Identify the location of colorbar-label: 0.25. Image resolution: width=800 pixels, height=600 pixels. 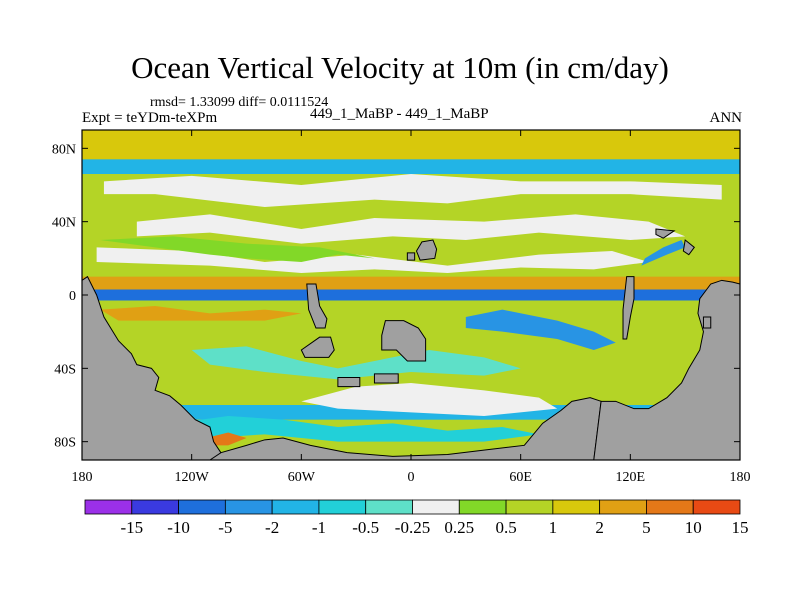
(459, 527).